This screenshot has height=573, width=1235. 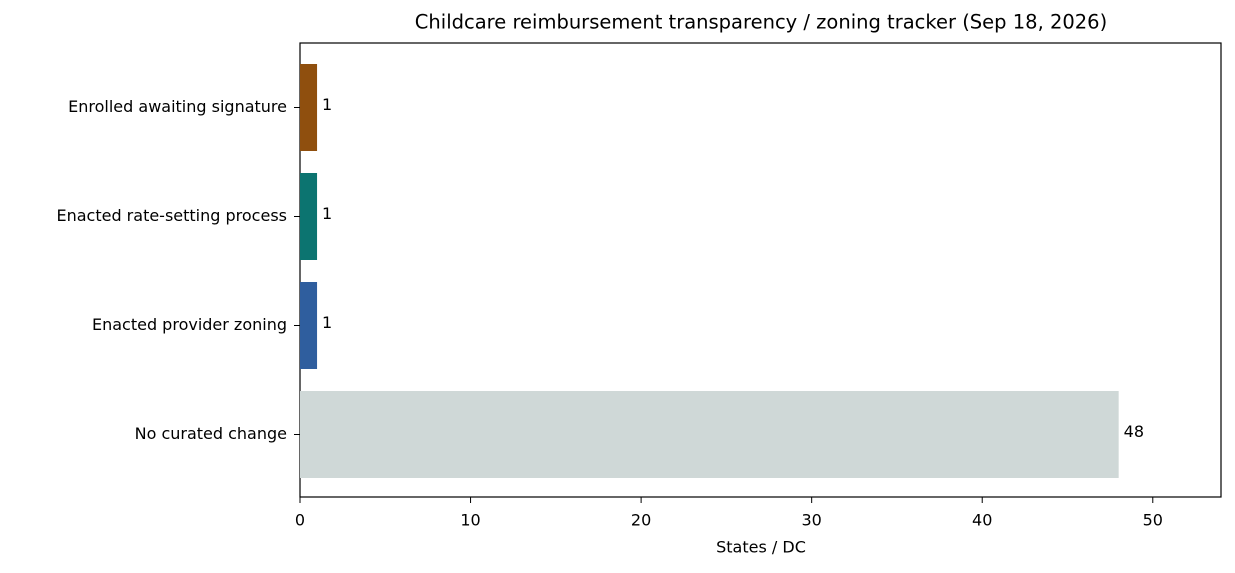 I want to click on x-axis-label: States / DC, so click(x=761, y=547).